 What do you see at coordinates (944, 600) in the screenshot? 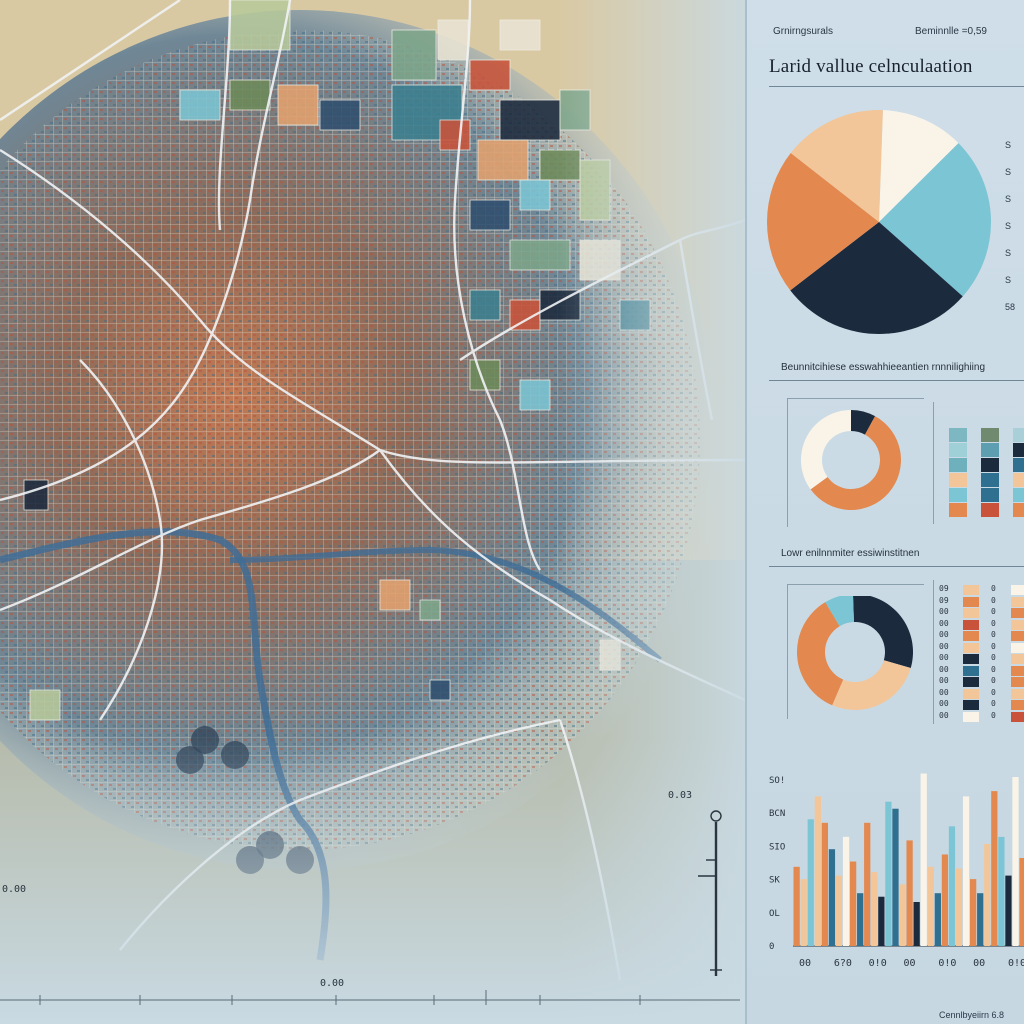
I see `legend-code: 09` at bounding box center [944, 600].